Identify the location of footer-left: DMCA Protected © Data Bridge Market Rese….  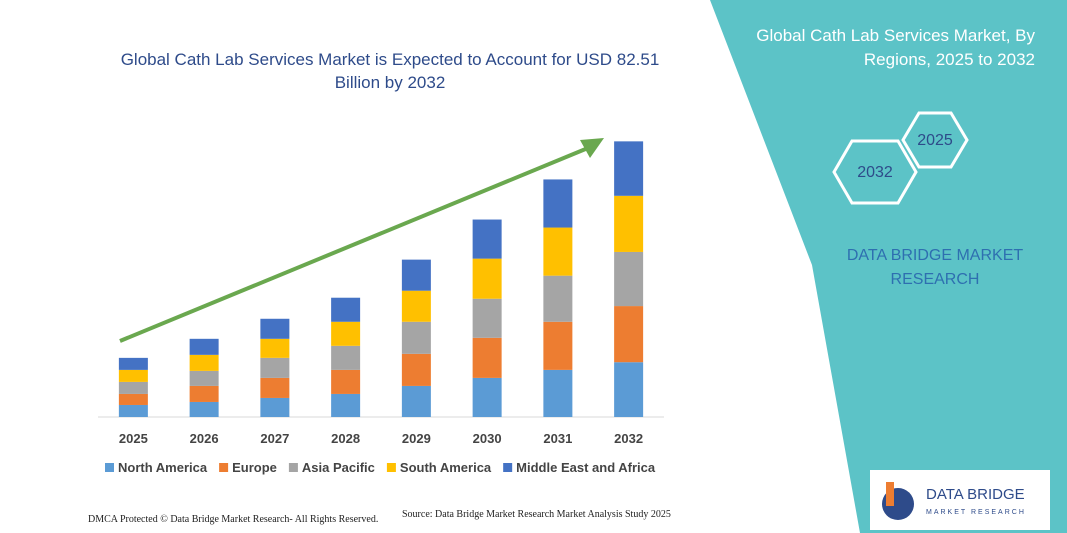
(233, 519).